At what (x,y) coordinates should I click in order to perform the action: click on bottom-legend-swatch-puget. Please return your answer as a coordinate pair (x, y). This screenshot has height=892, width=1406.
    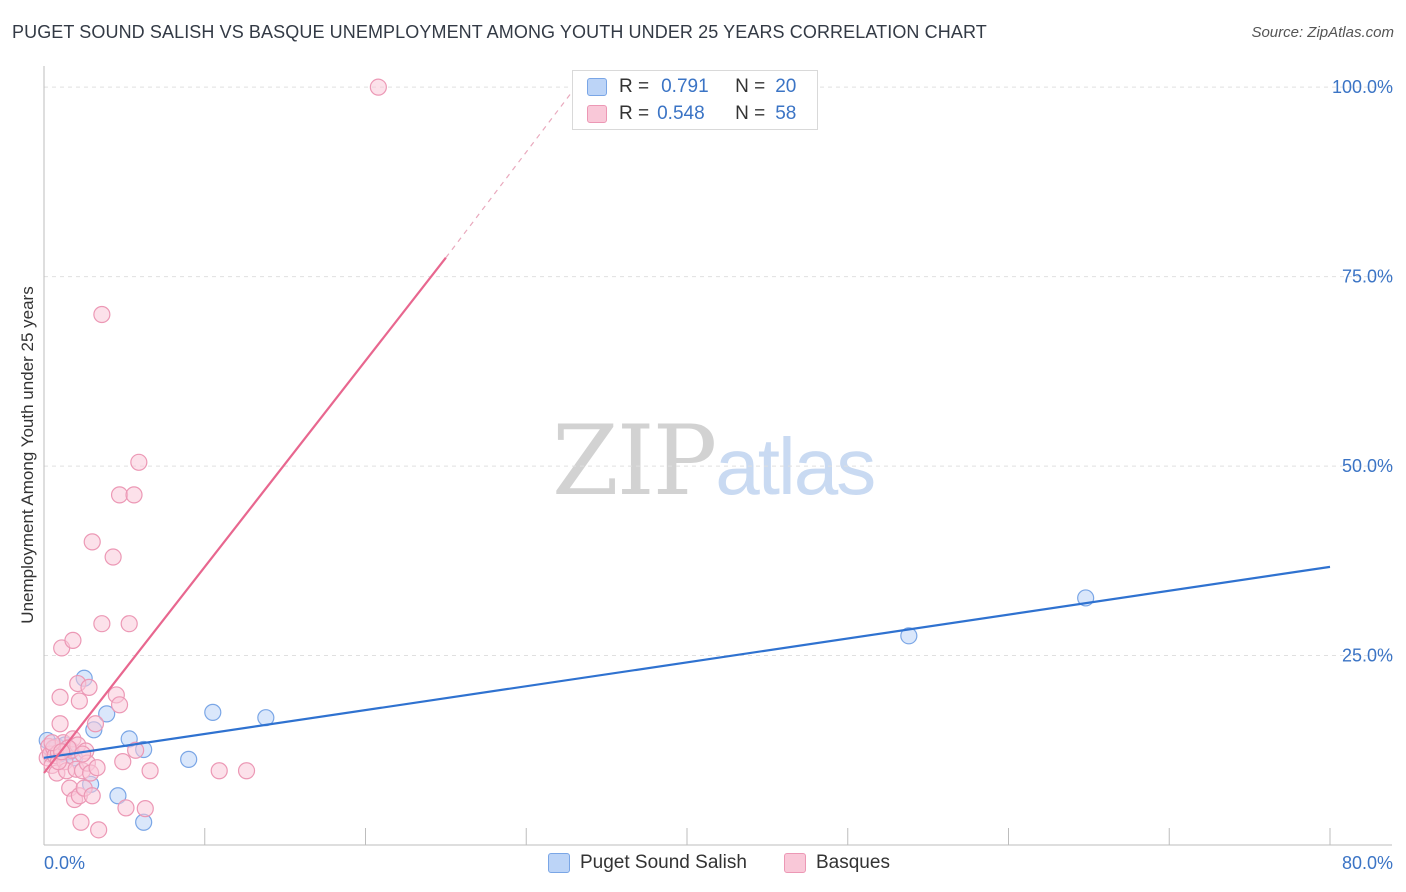
    Looking at the image, I should click on (559, 863).